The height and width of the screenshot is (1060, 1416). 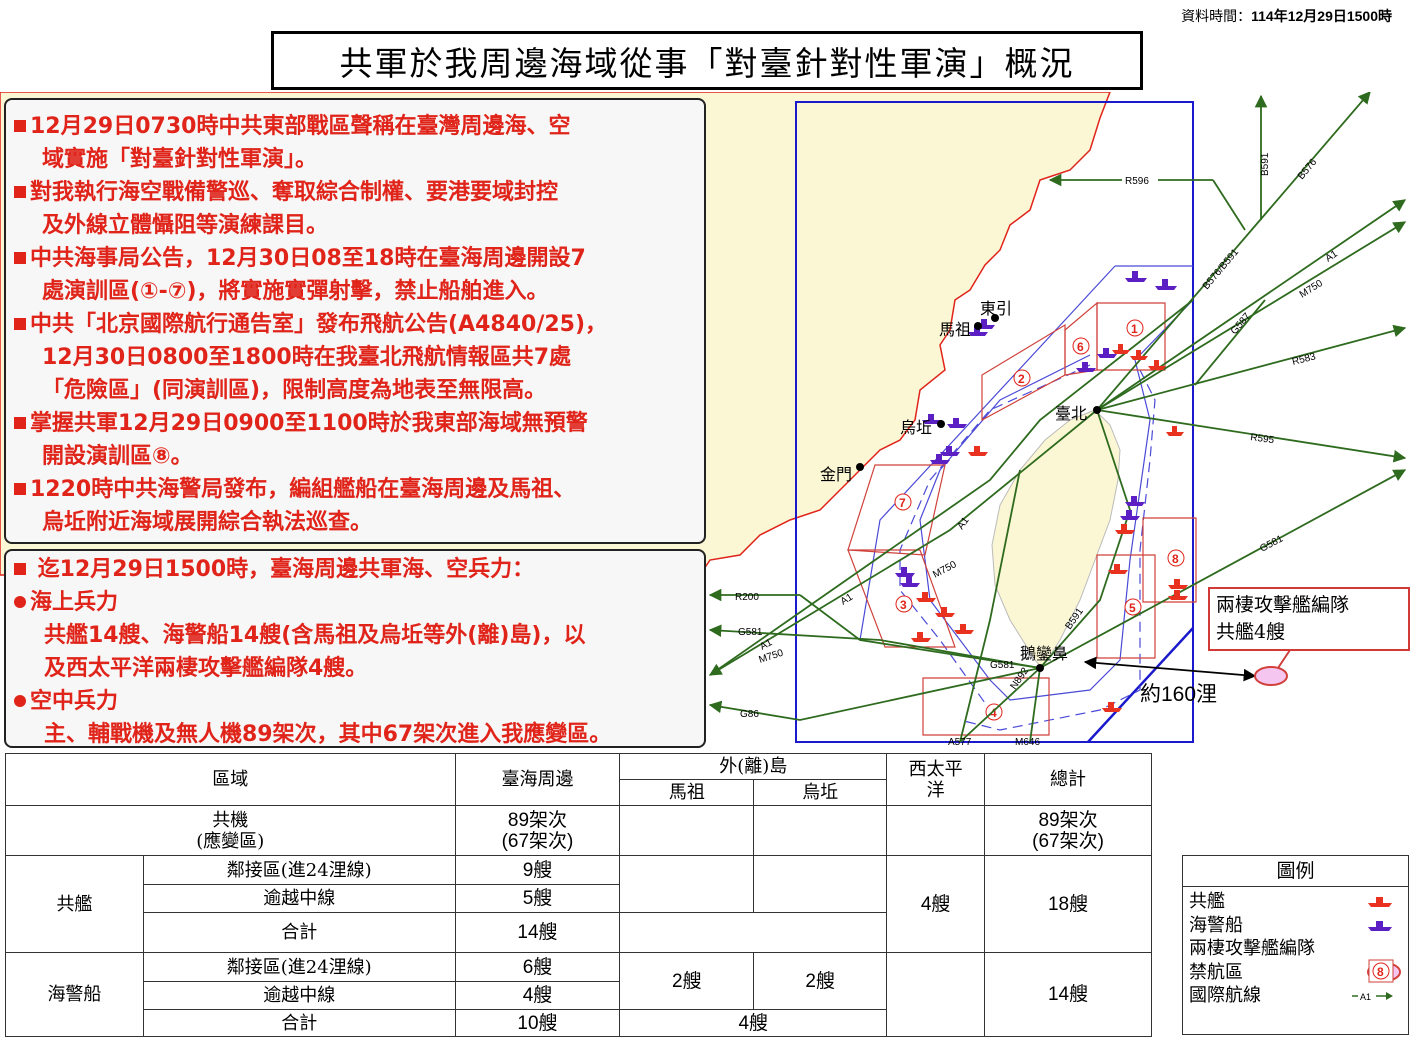 What do you see at coordinates (537, 830) in the screenshot?
I see `aircraft-strait: 89架次 (67架次)` at bounding box center [537, 830].